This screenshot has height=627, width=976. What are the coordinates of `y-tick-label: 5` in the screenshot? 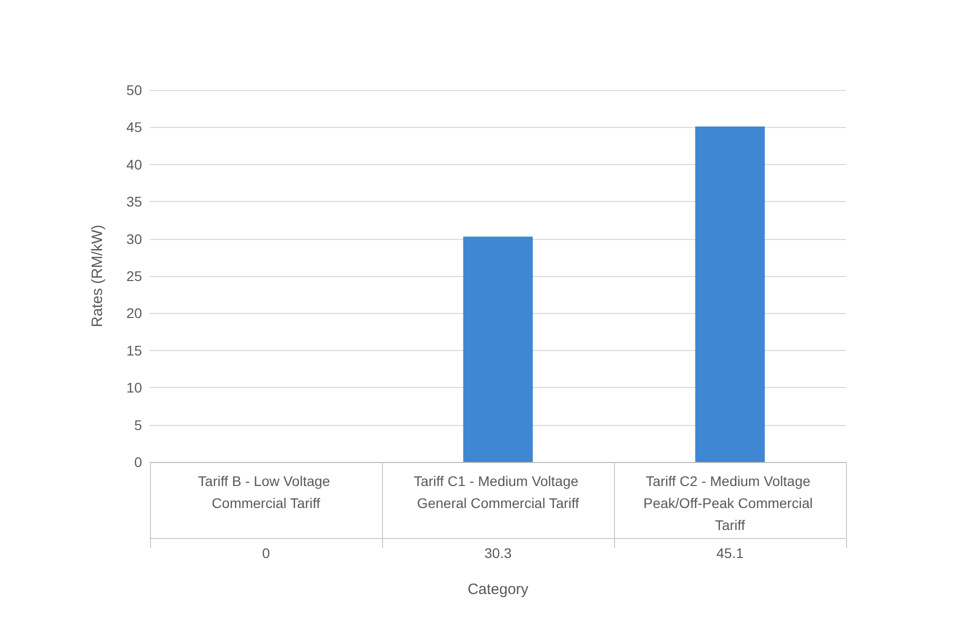 It's located at (138, 424).